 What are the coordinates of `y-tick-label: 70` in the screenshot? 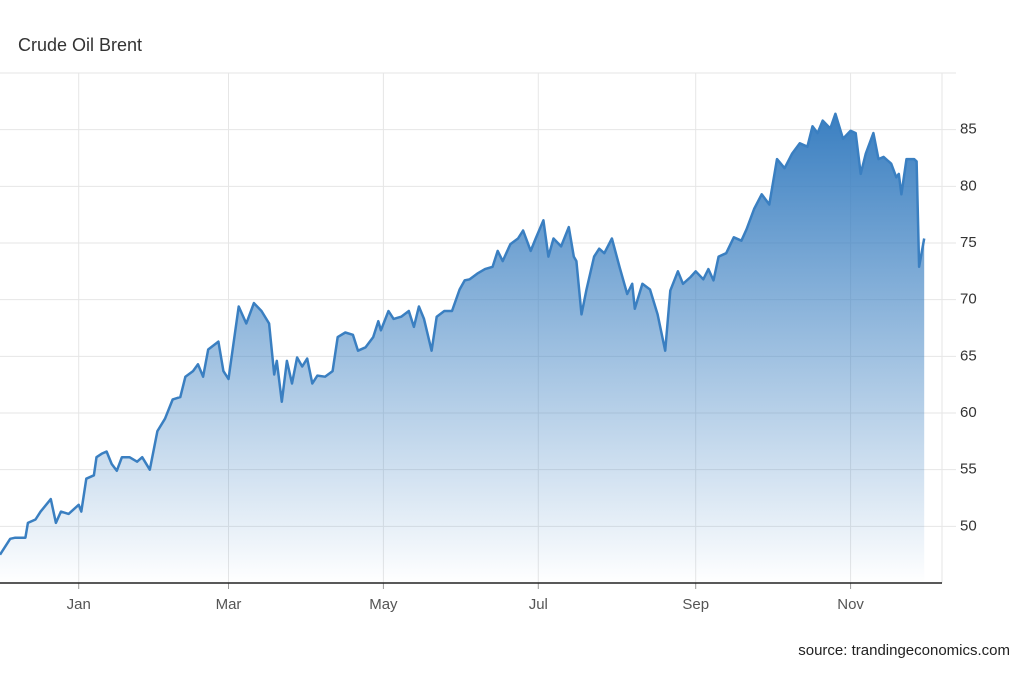 It's located at (968, 299).